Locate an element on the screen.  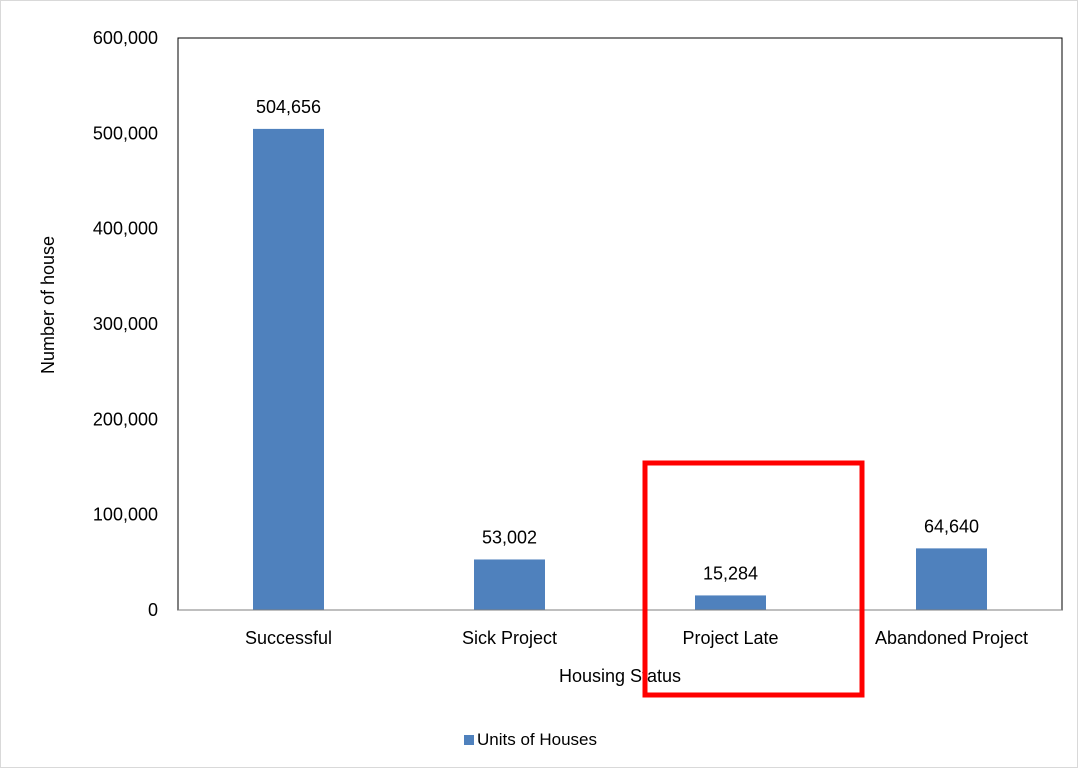
x-tick-label: Sick Project is located at coordinates (509, 638).